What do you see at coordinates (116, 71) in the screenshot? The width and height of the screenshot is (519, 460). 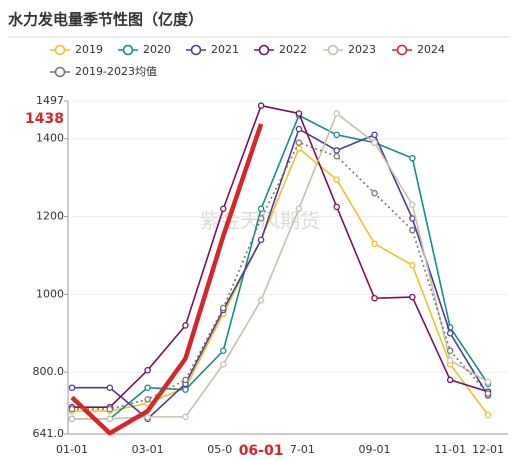 I see `legend-label: 2019-2023均值` at bounding box center [116, 71].